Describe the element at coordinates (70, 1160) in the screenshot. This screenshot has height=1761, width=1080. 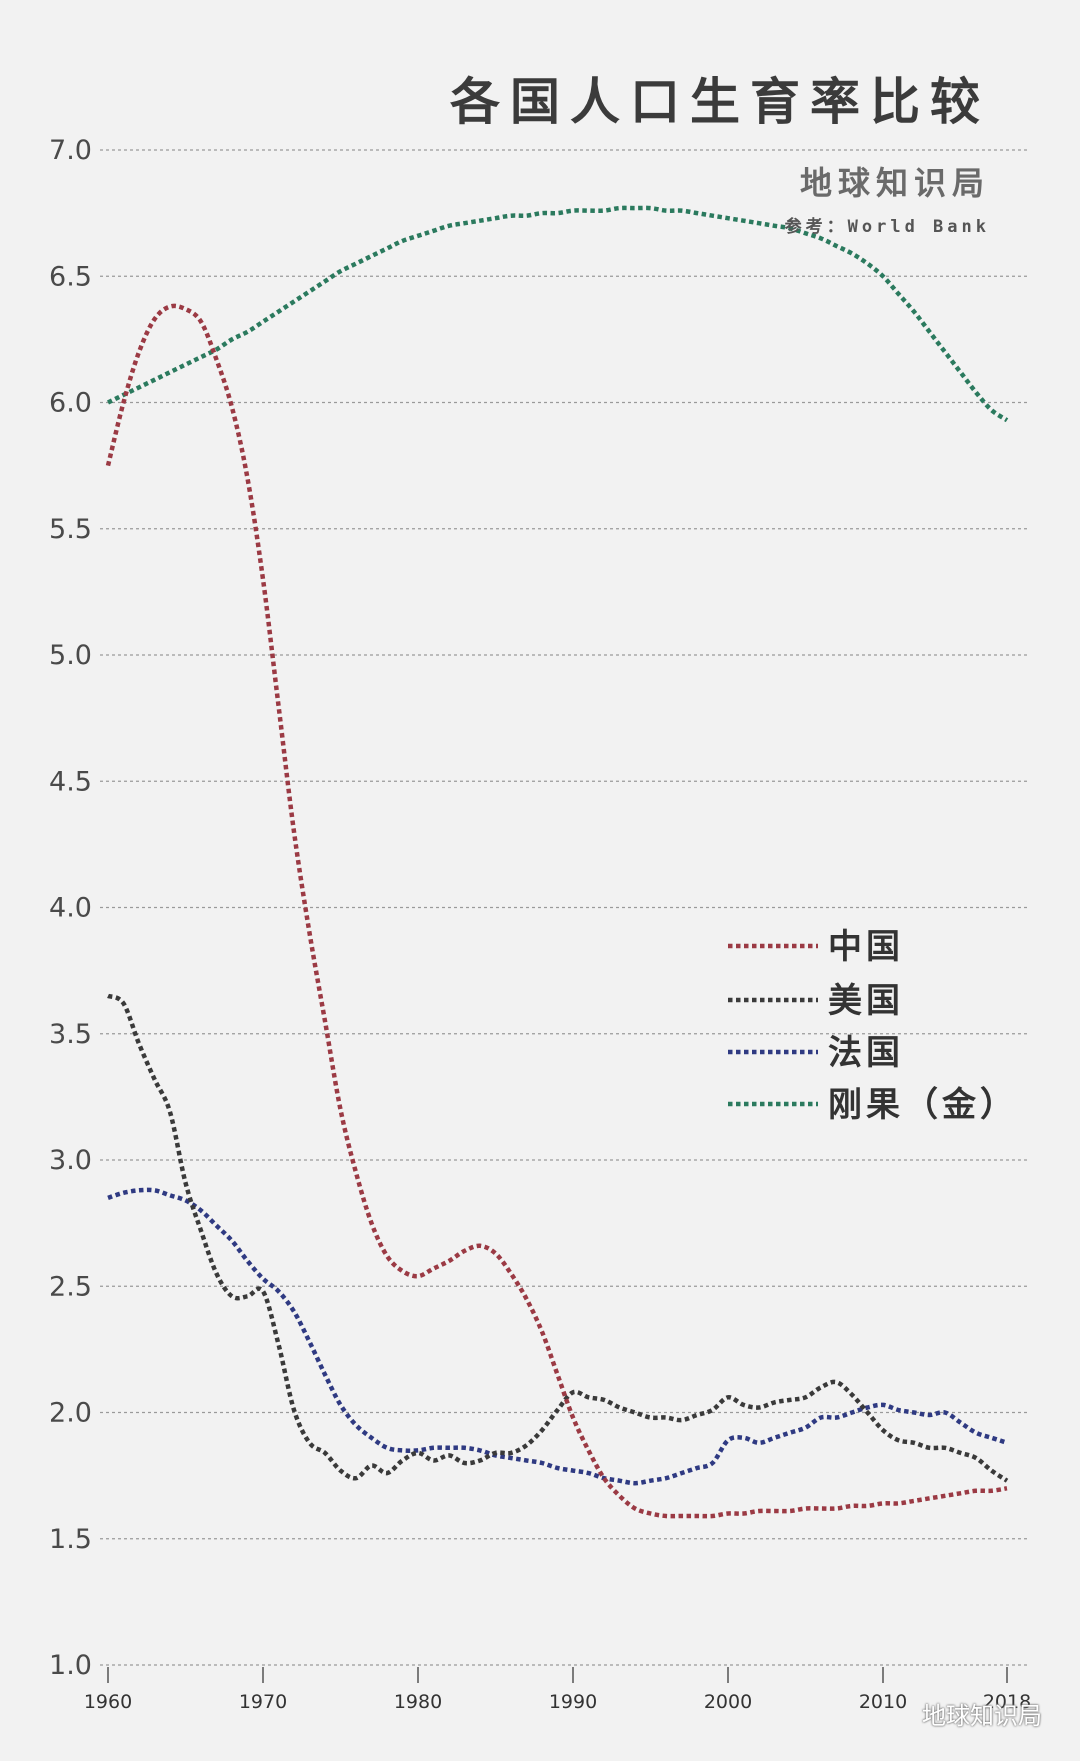
I see `y-tick-label: 3.0` at that location.